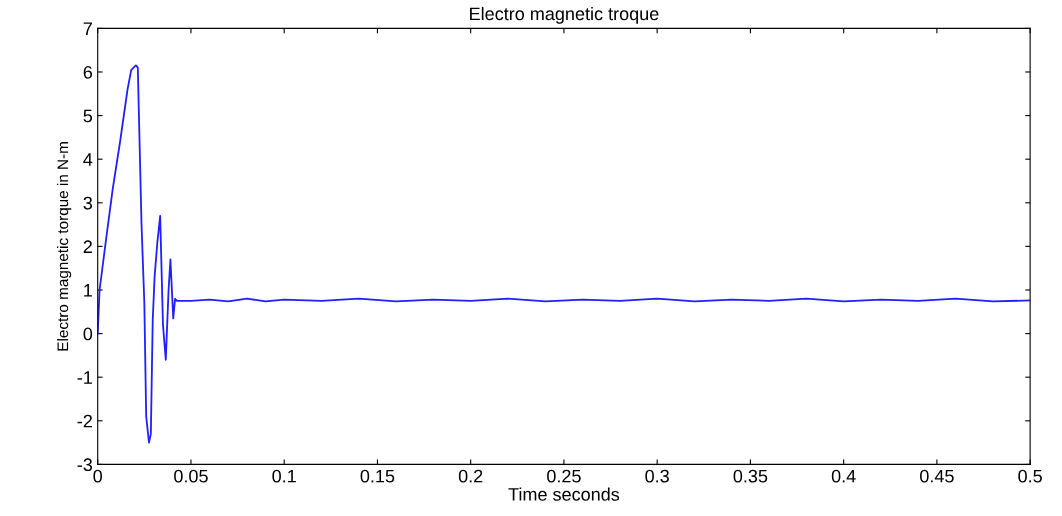  What do you see at coordinates (88, 72) in the screenshot?
I see `y-tick-label: 6` at bounding box center [88, 72].